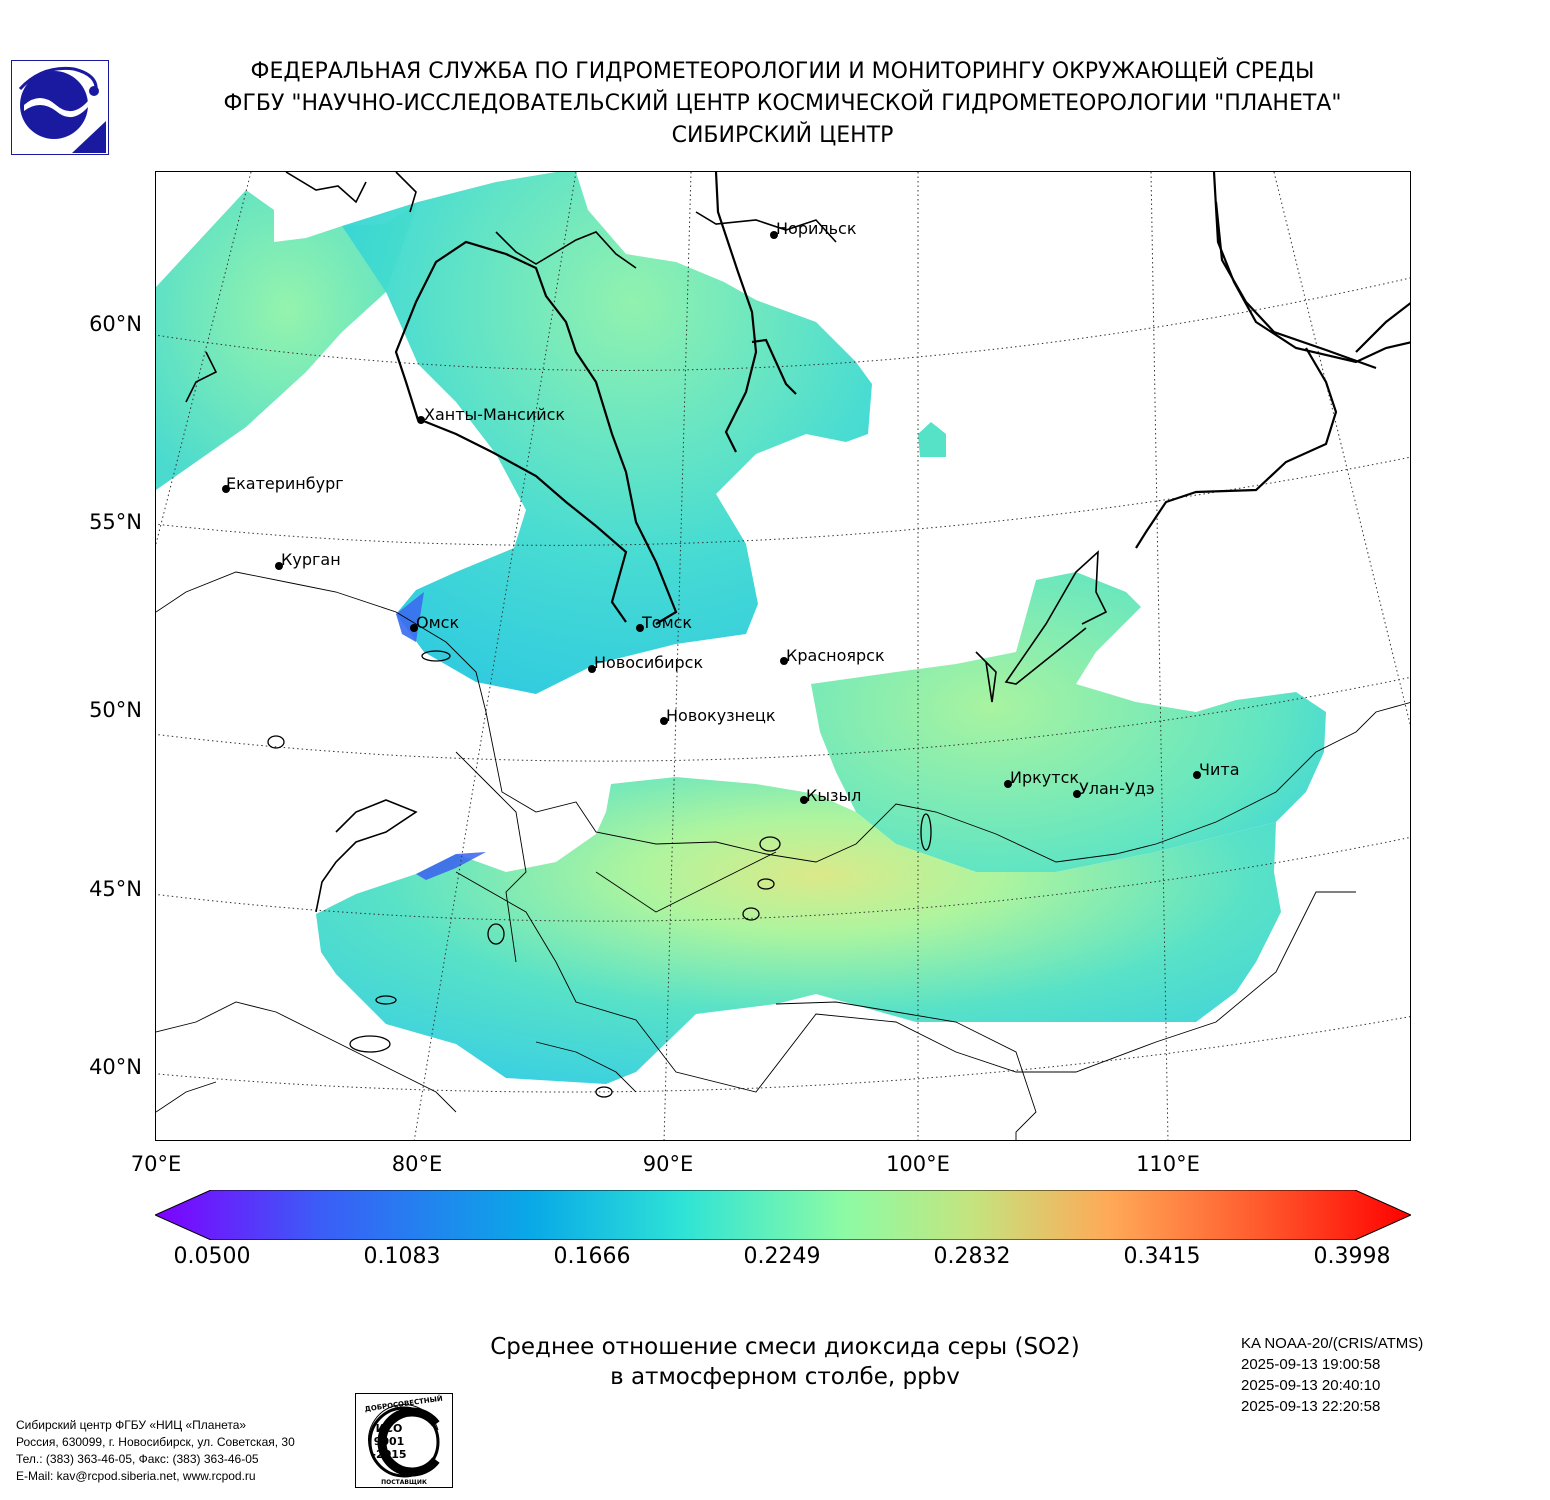  Describe the element at coordinates (648, 662) in the screenshot. I see `city-label: Новосибирск` at that location.